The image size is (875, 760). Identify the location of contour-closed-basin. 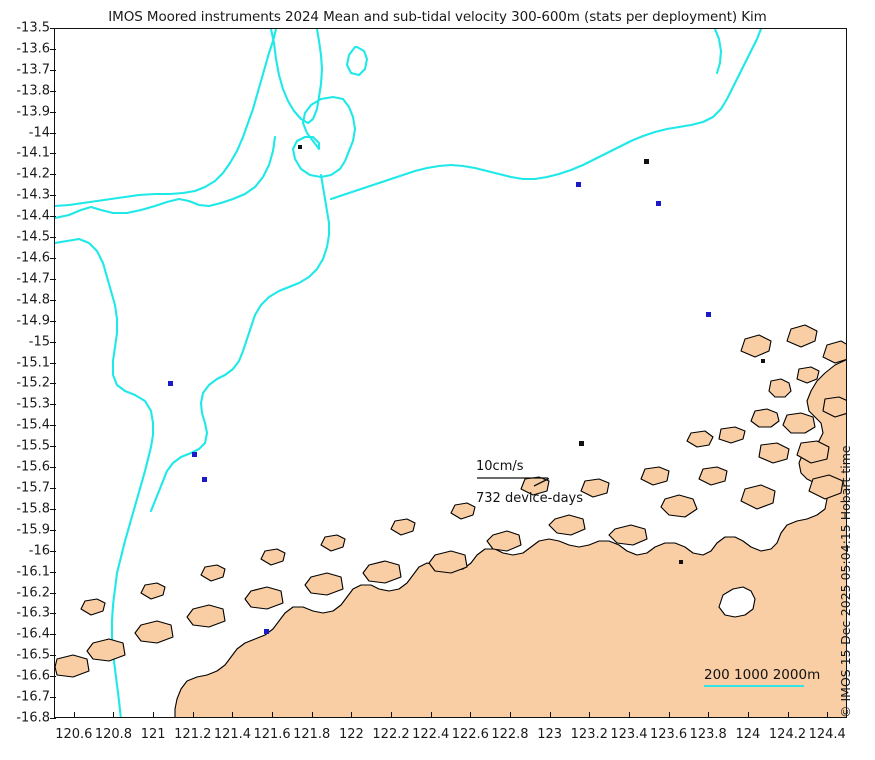
(324, 137).